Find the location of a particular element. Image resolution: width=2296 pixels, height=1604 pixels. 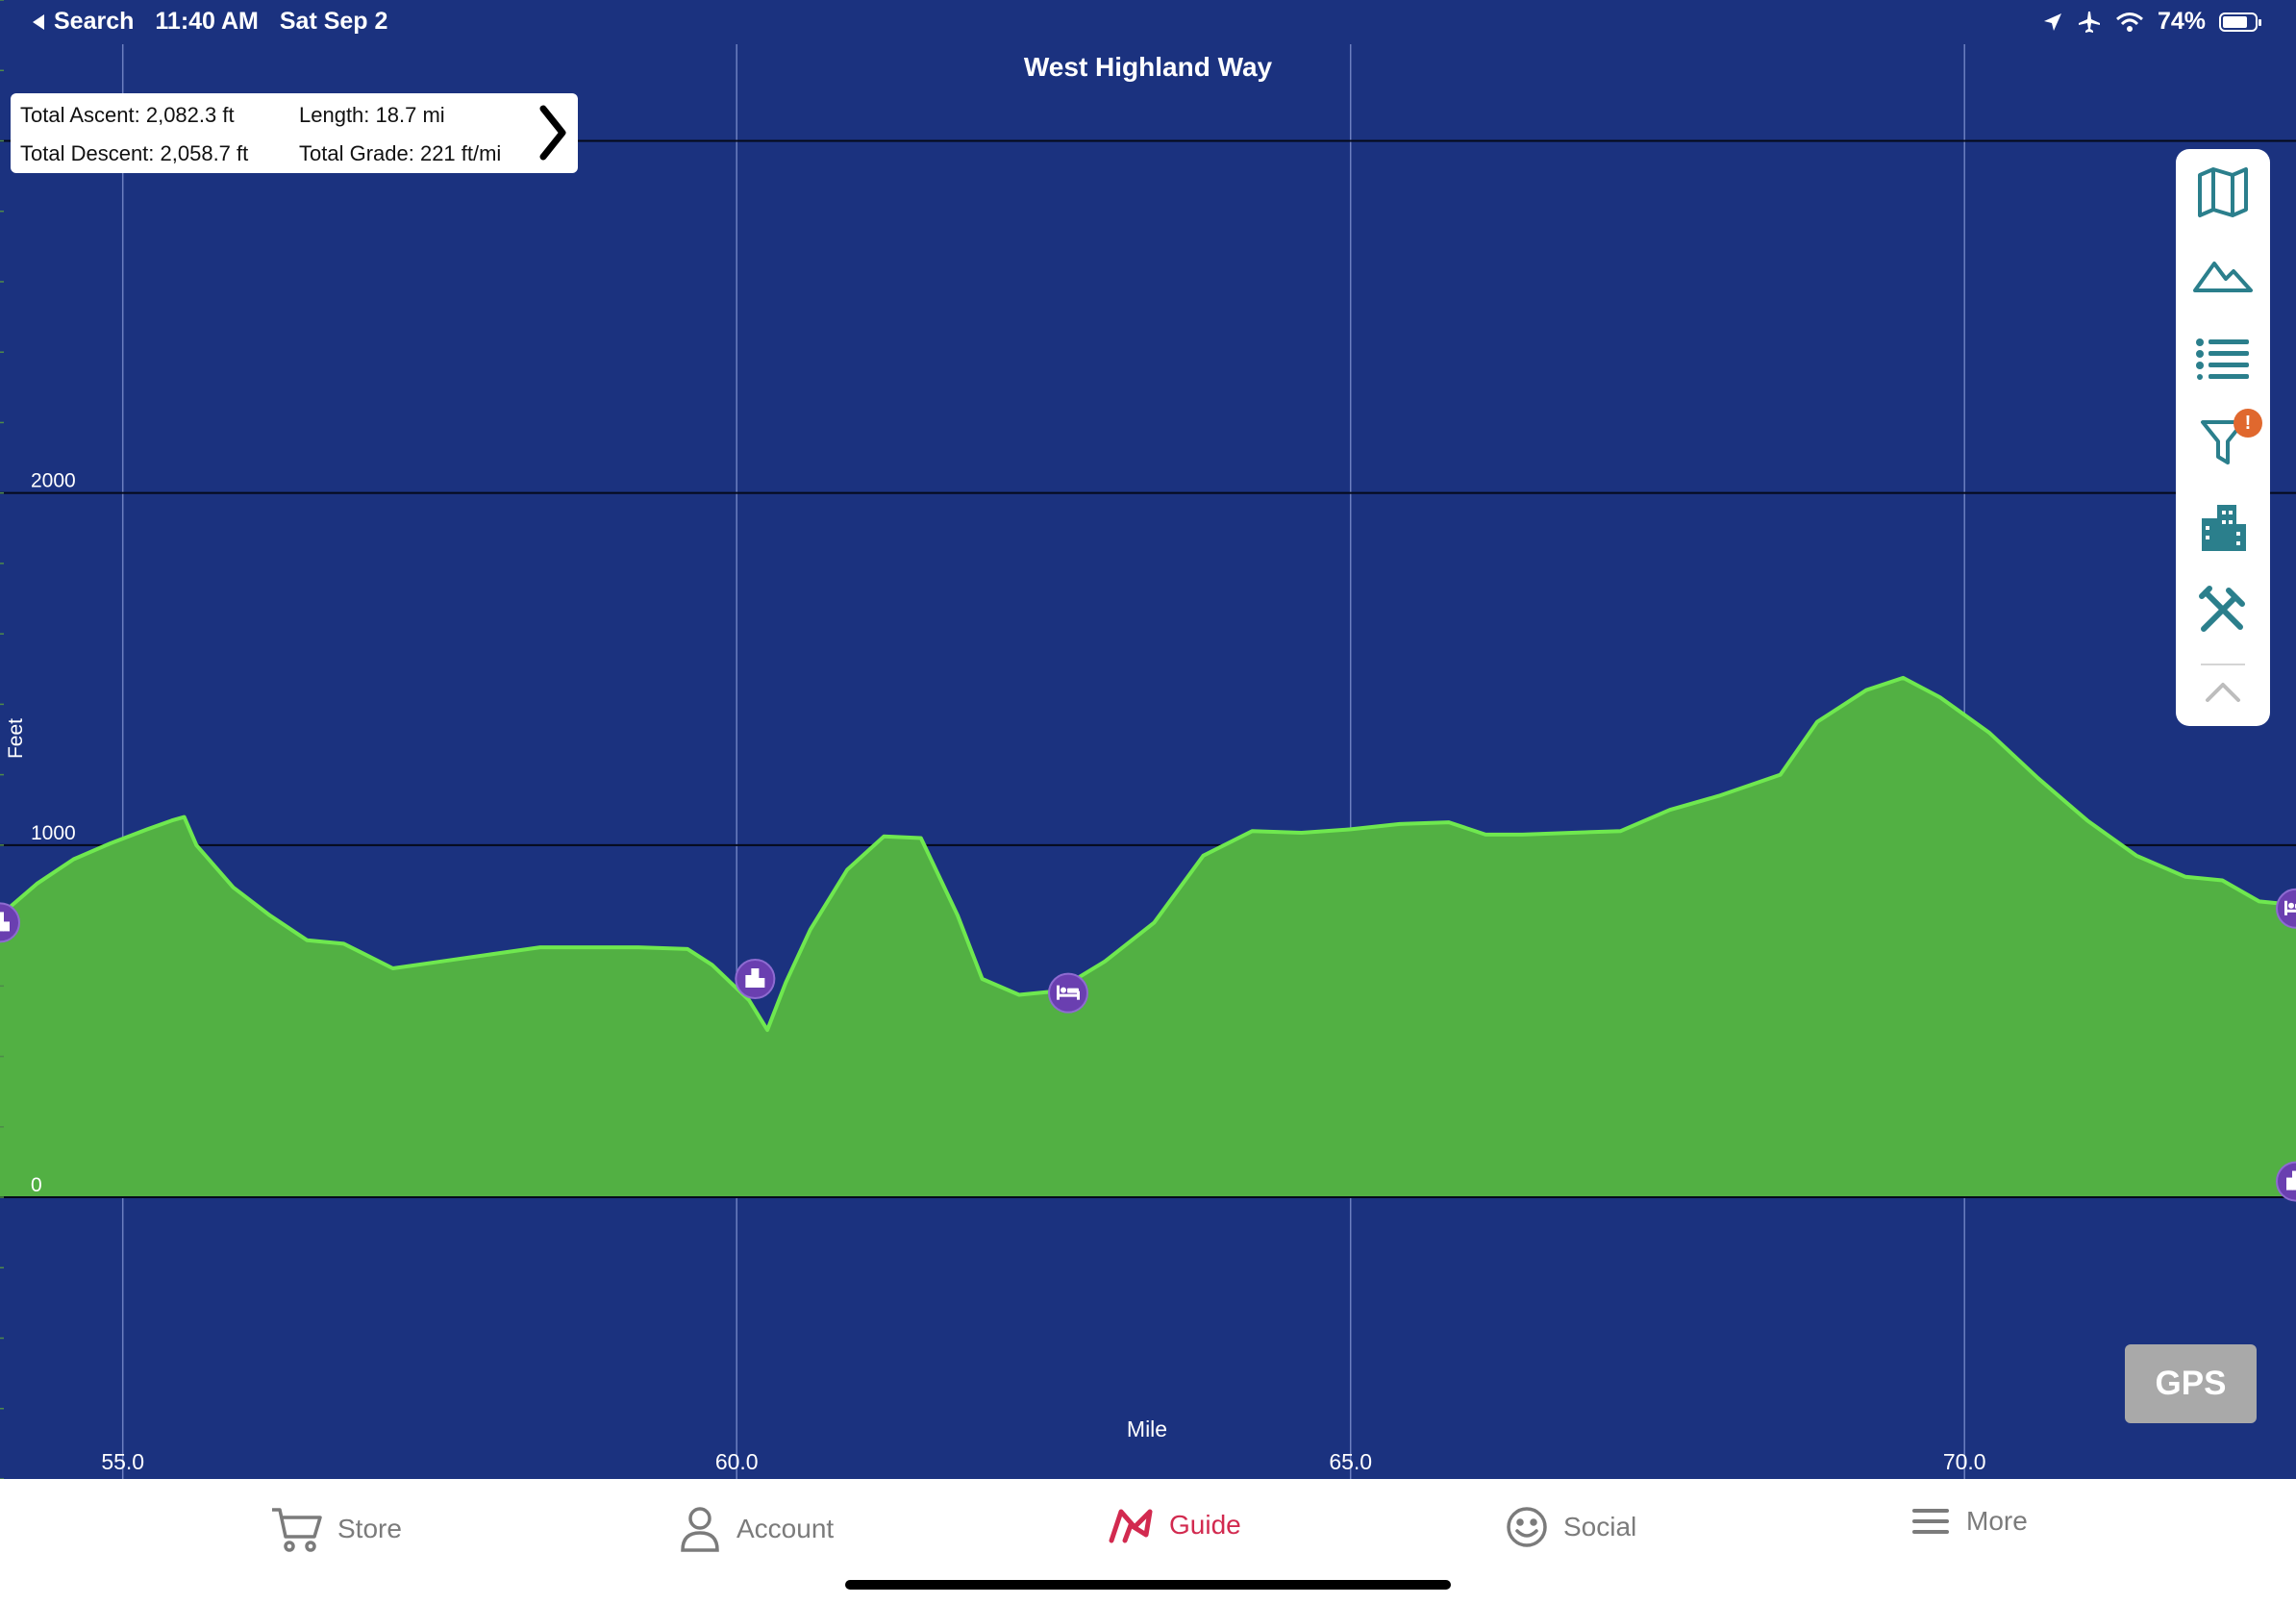

side-toolbar: ! is located at coordinates (2223, 437).